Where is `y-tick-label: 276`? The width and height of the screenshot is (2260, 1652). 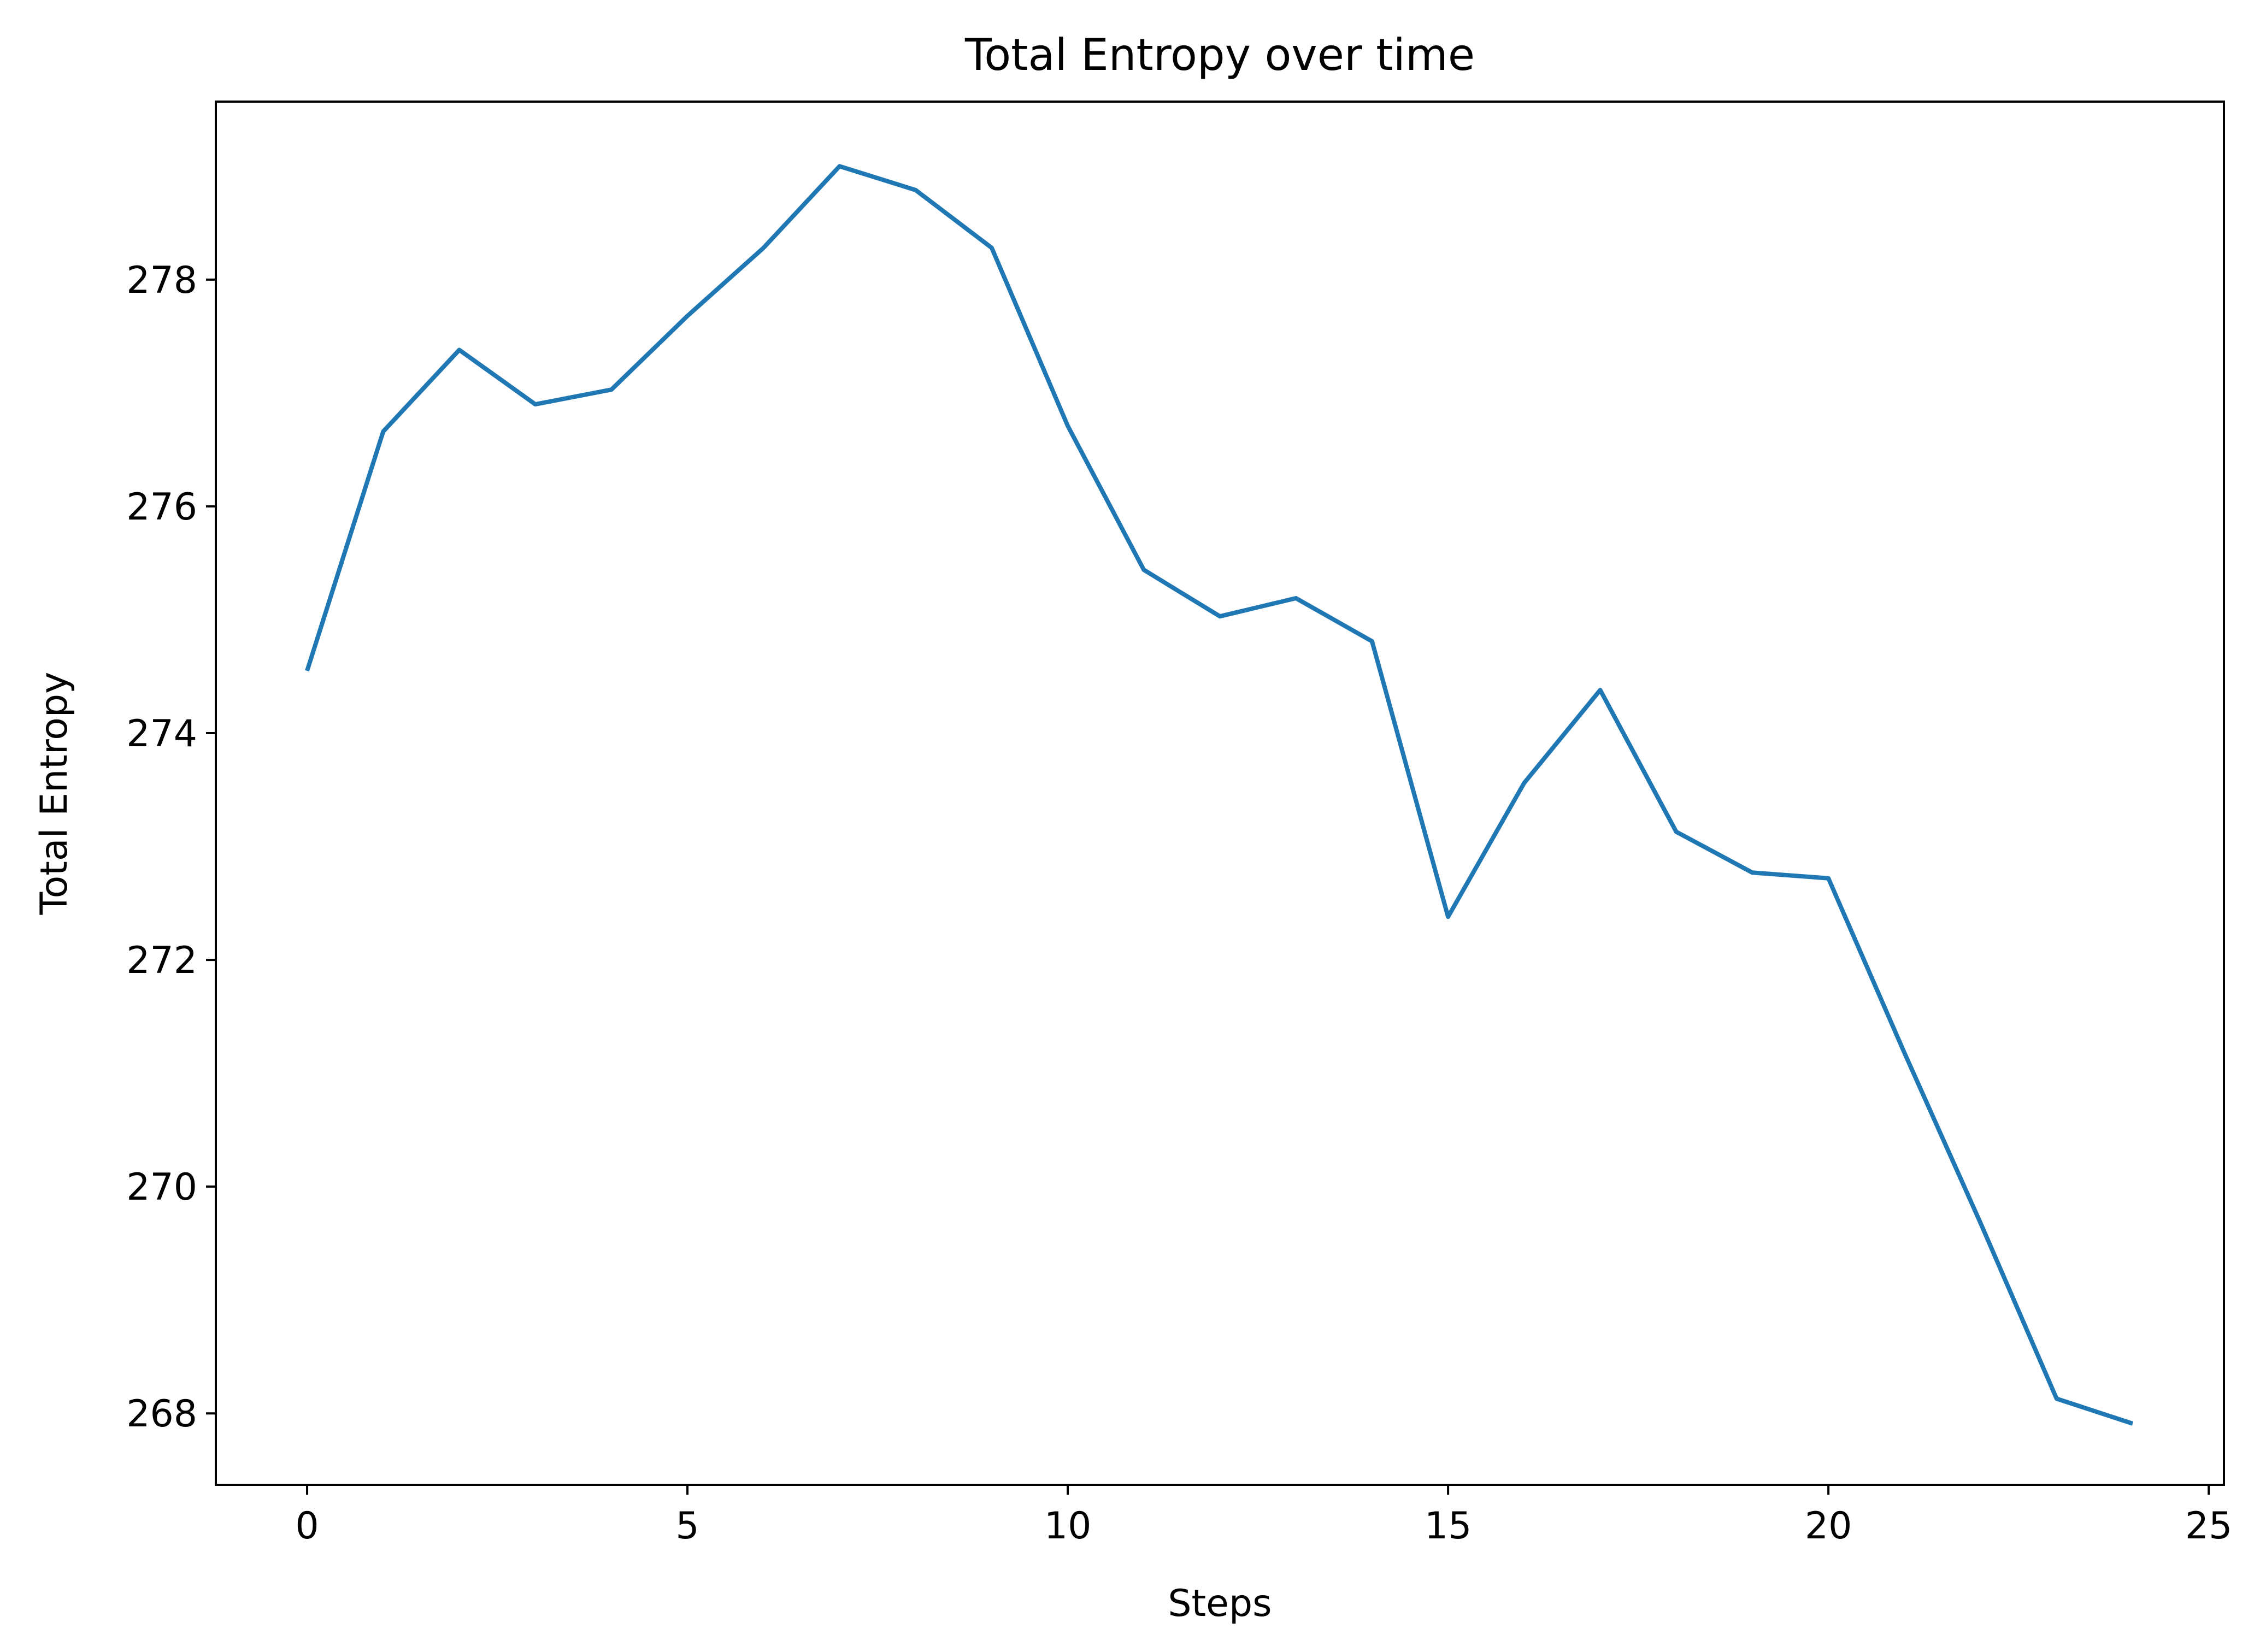 y-tick-label: 276 is located at coordinates (162, 507).